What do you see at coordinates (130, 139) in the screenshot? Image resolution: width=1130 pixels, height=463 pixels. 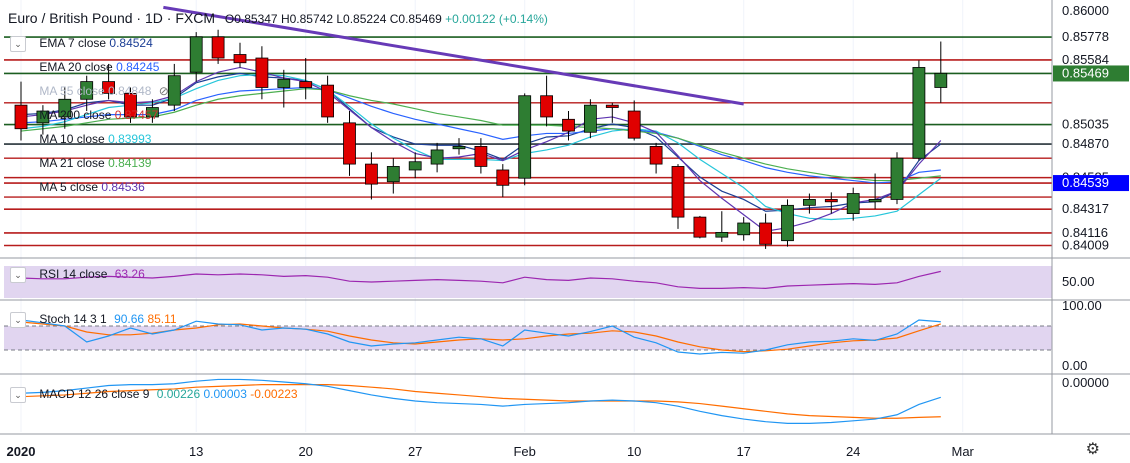 I see `legend-value: 0.83993` at bounding box center [130, 139].